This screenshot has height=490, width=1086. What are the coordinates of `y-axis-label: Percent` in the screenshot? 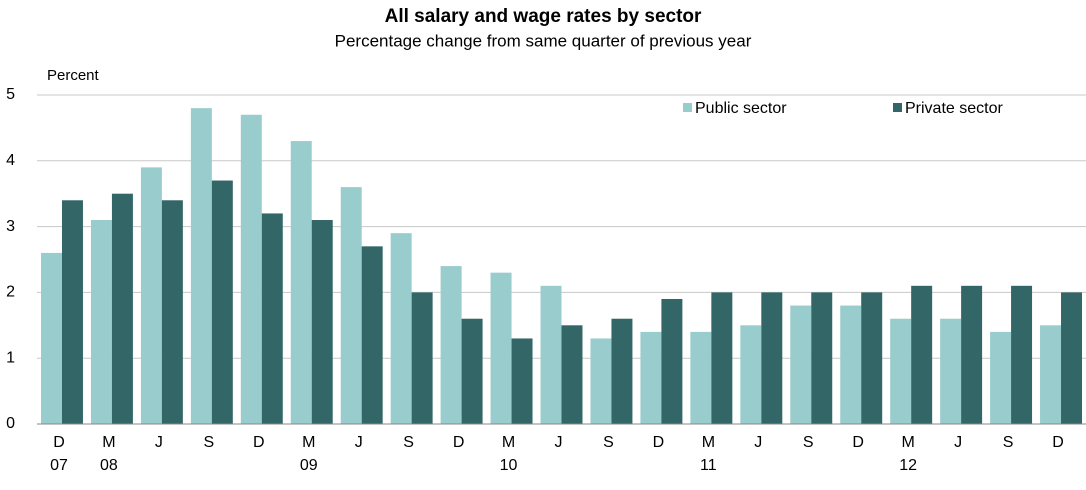 It's located at (73, 75).